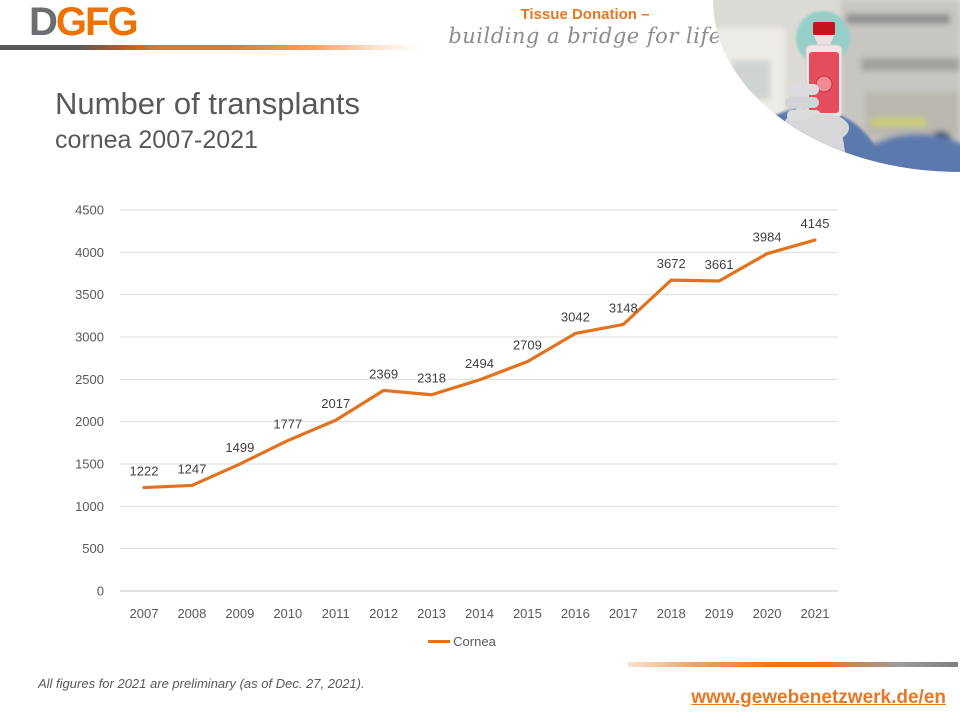 This screenshot has width=960, height=720. I want to click on y-tick-label: 4500, so click(89, 210).